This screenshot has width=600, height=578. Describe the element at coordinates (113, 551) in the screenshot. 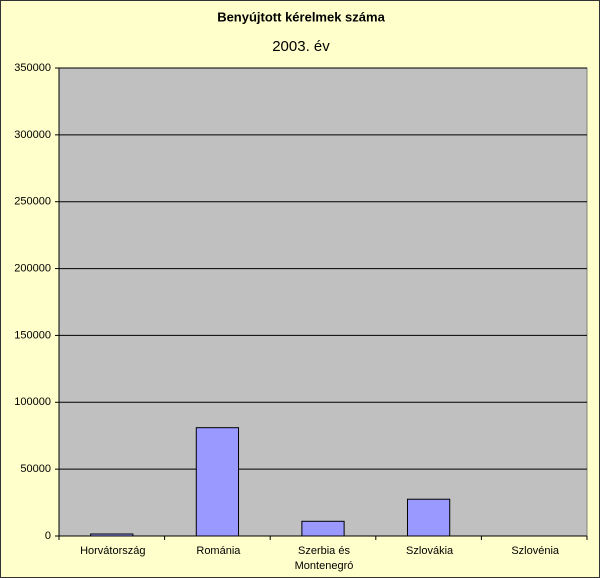

I see `x-tick-label: Horvátország` at that location.